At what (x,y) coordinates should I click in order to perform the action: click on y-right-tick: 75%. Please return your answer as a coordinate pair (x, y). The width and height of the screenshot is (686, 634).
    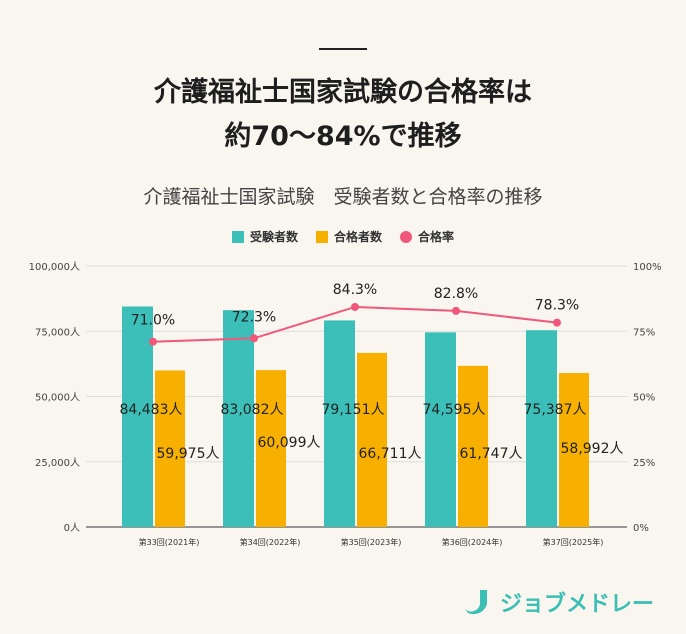
    Looking at the image, I should click on (644, 332).